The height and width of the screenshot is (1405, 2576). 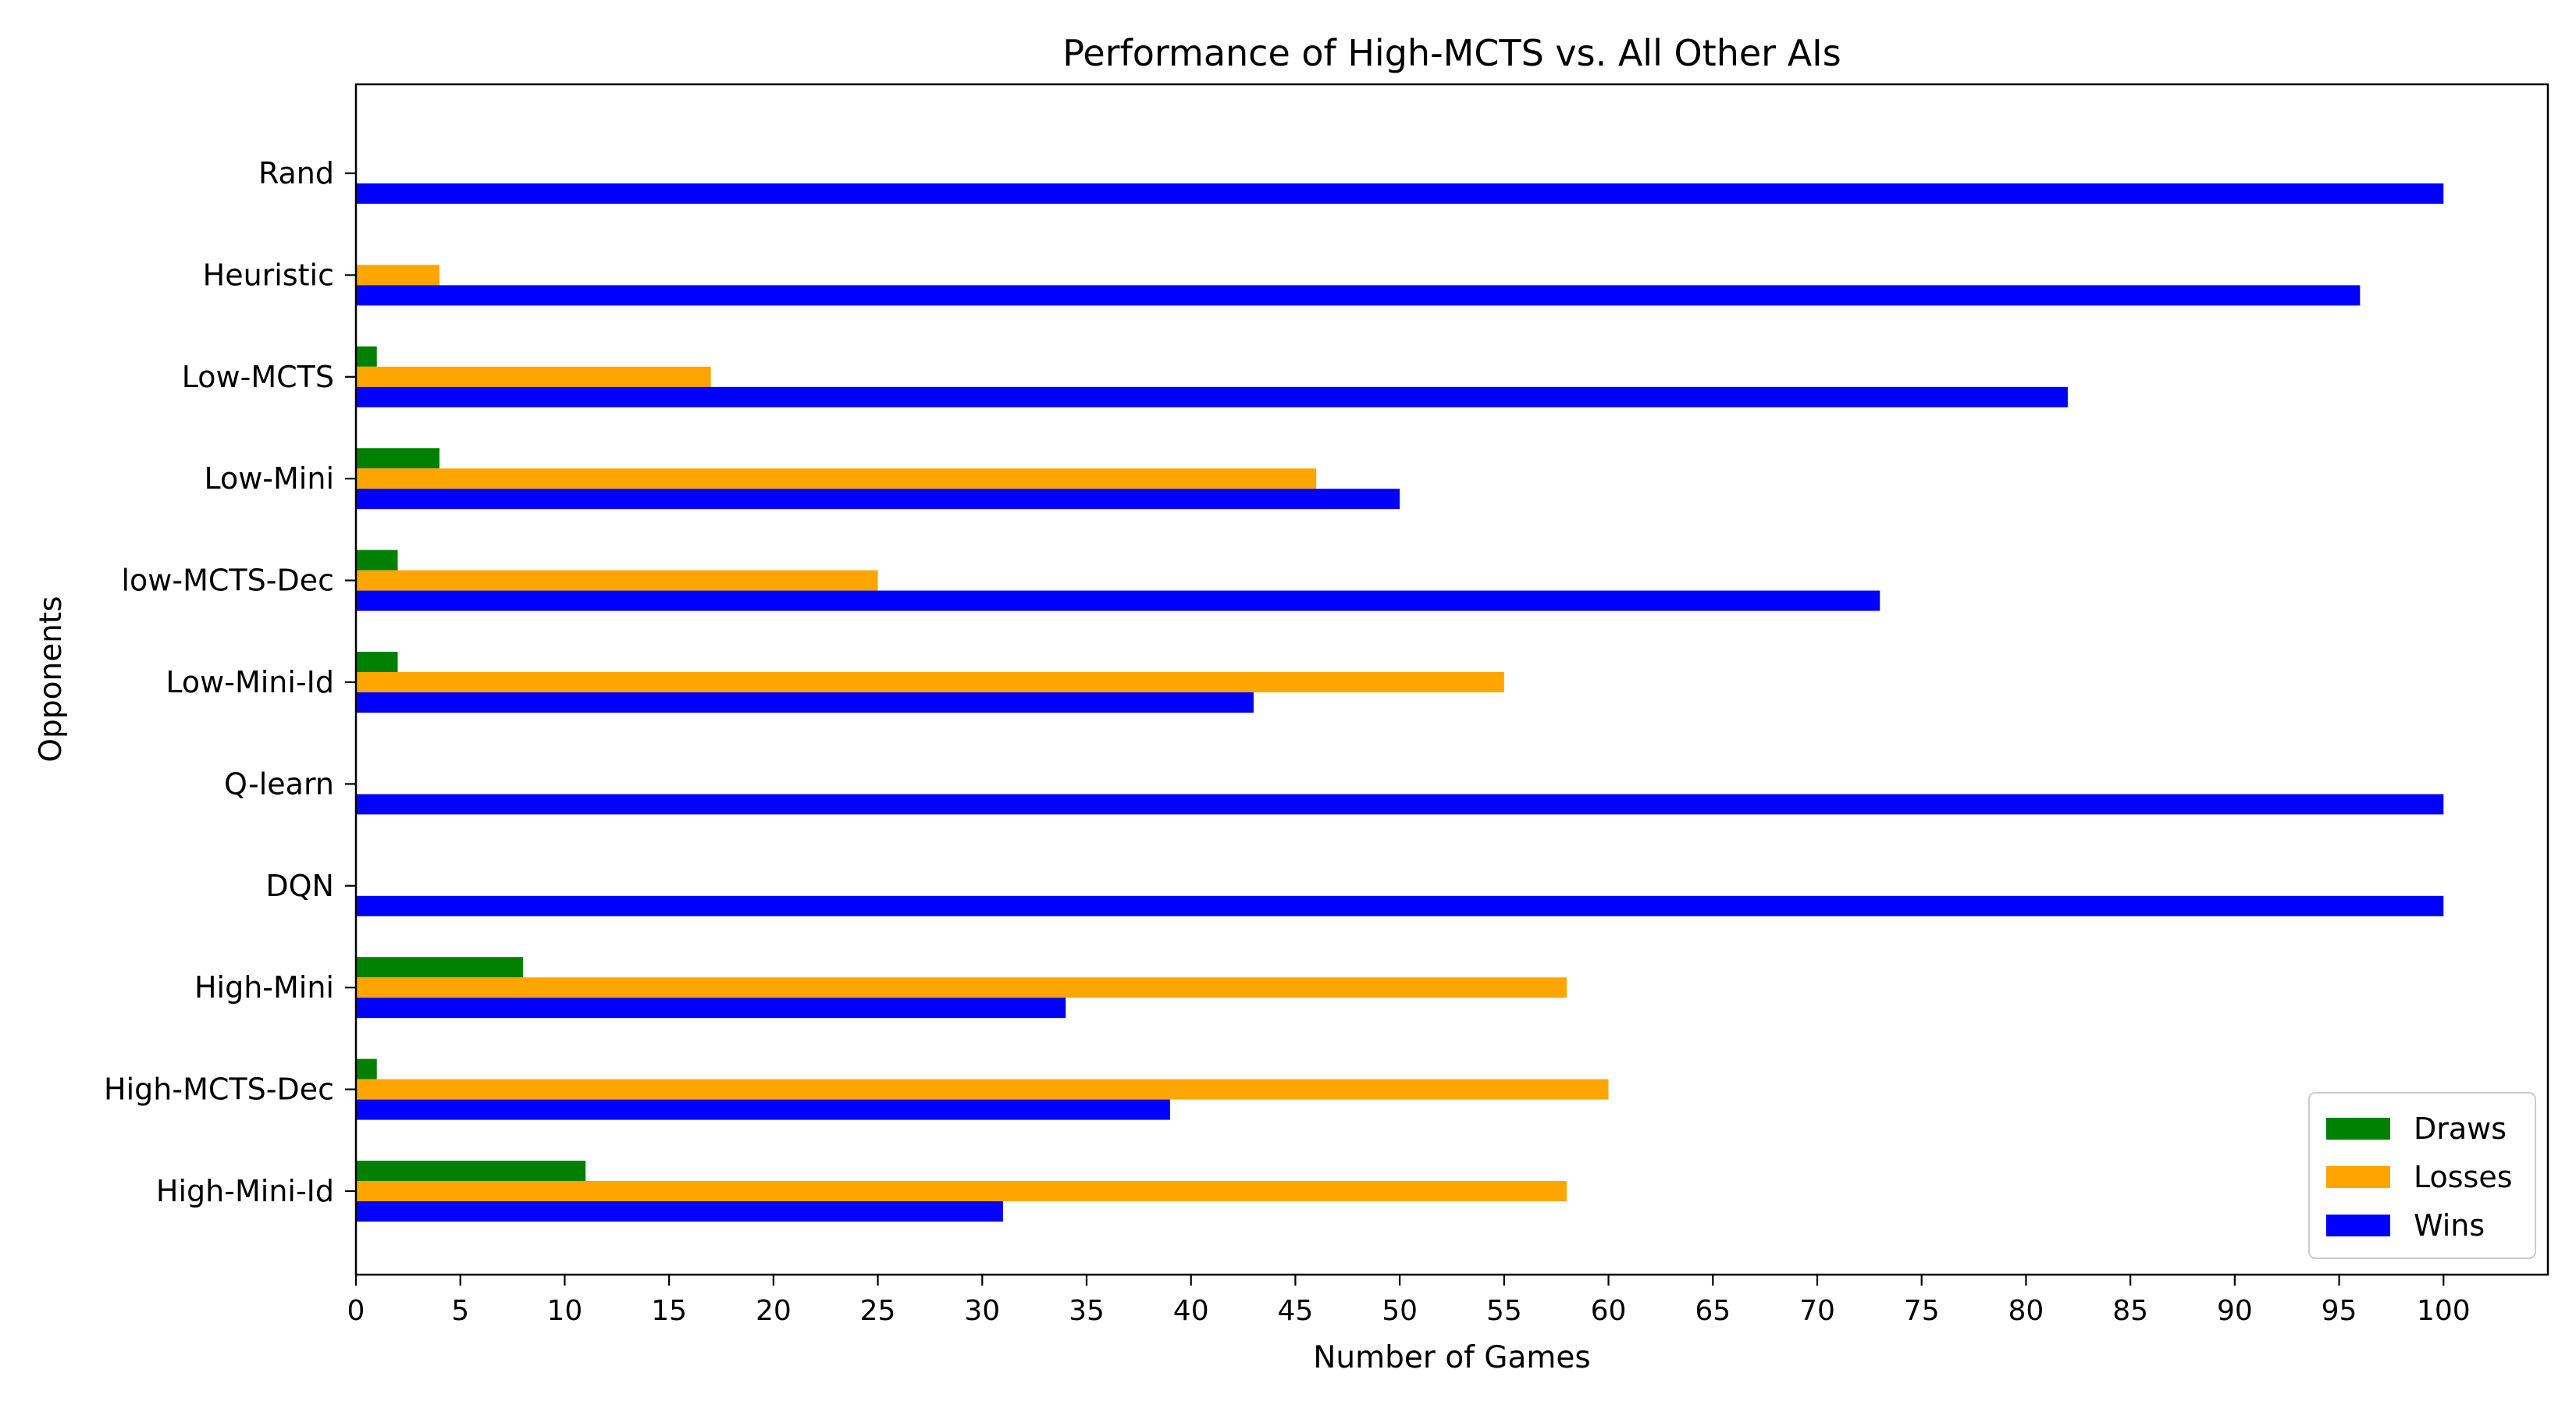 I want to click on x-tick-label: 90, so click(x=2235, y=1311).